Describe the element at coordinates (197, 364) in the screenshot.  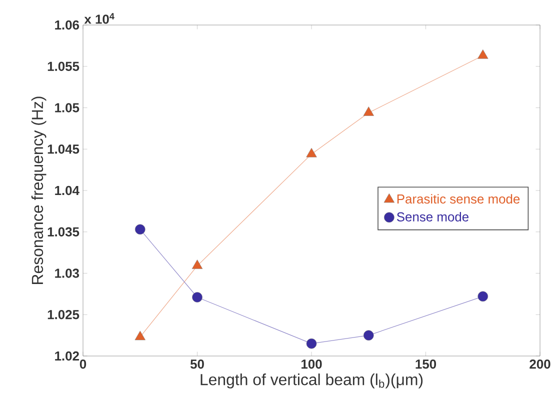
I see `x-tick-label: 50` at that location.